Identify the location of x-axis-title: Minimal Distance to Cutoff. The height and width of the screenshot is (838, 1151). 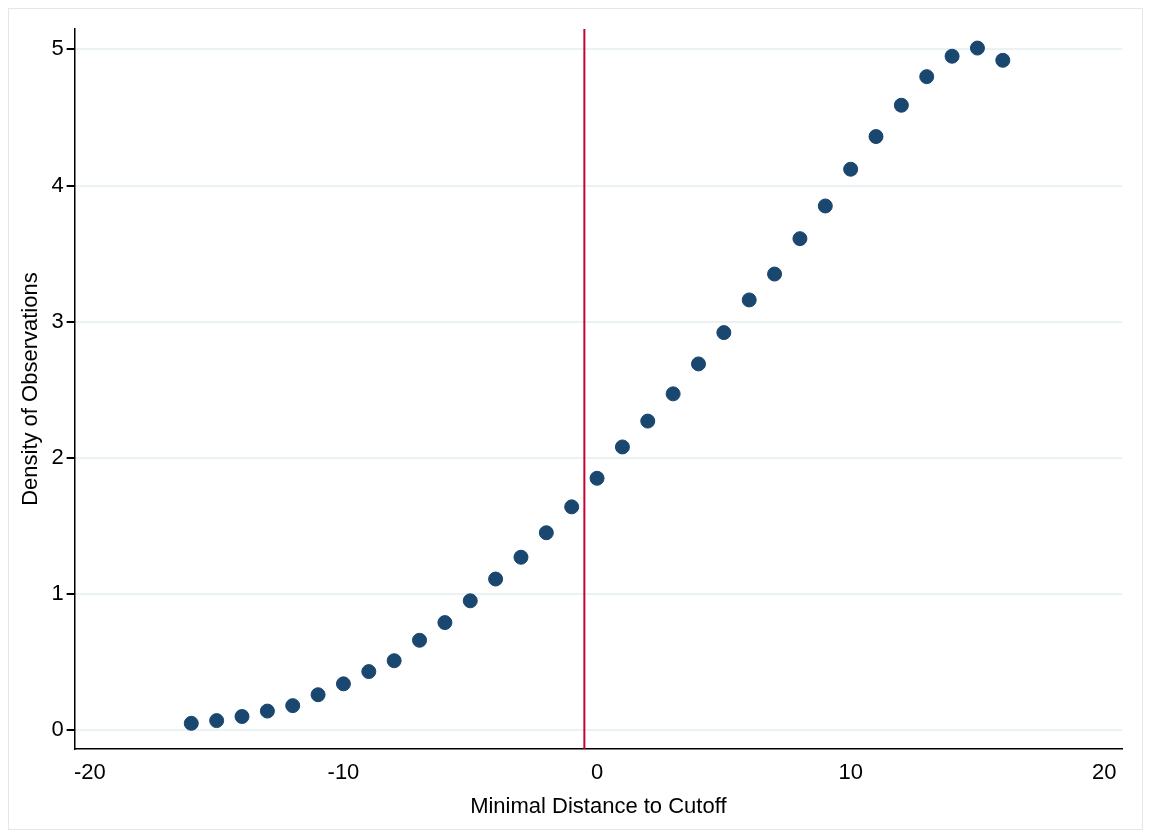
(599, 805).